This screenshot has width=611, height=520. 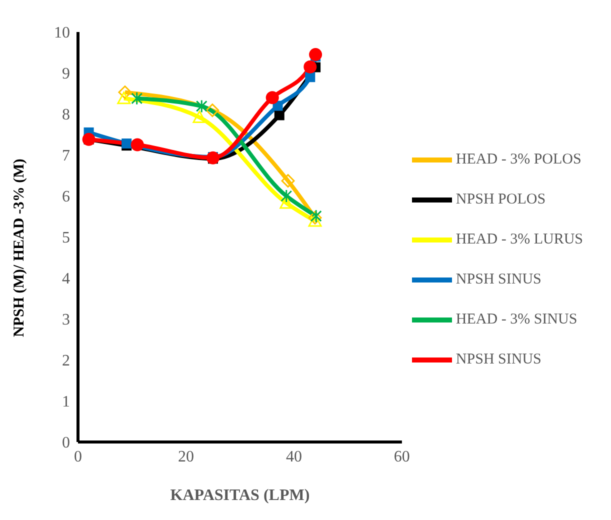 I want to click on x-tick-label: 40, so click(x=294, y=457).